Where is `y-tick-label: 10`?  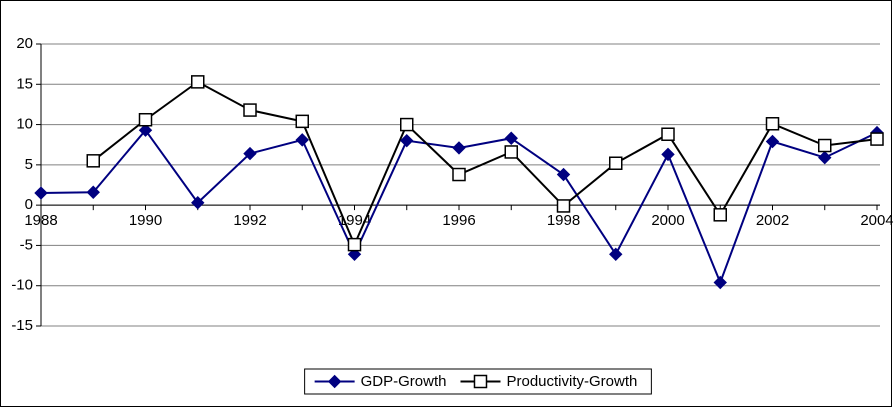 y-tick-label: 10 is located at coordinates (24, 124).